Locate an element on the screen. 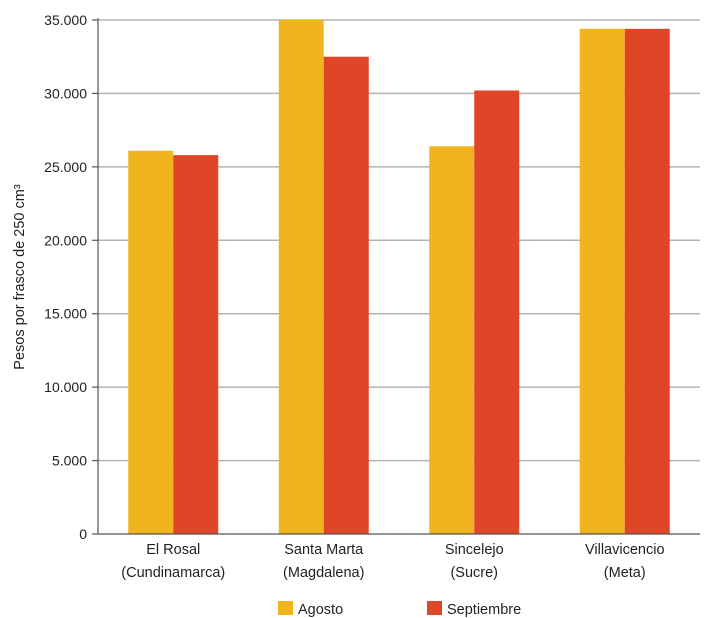 This screenshot has width=712, height=618. x-category-sublabel: (Cundinamarca) is located at coordinates (173, 573).